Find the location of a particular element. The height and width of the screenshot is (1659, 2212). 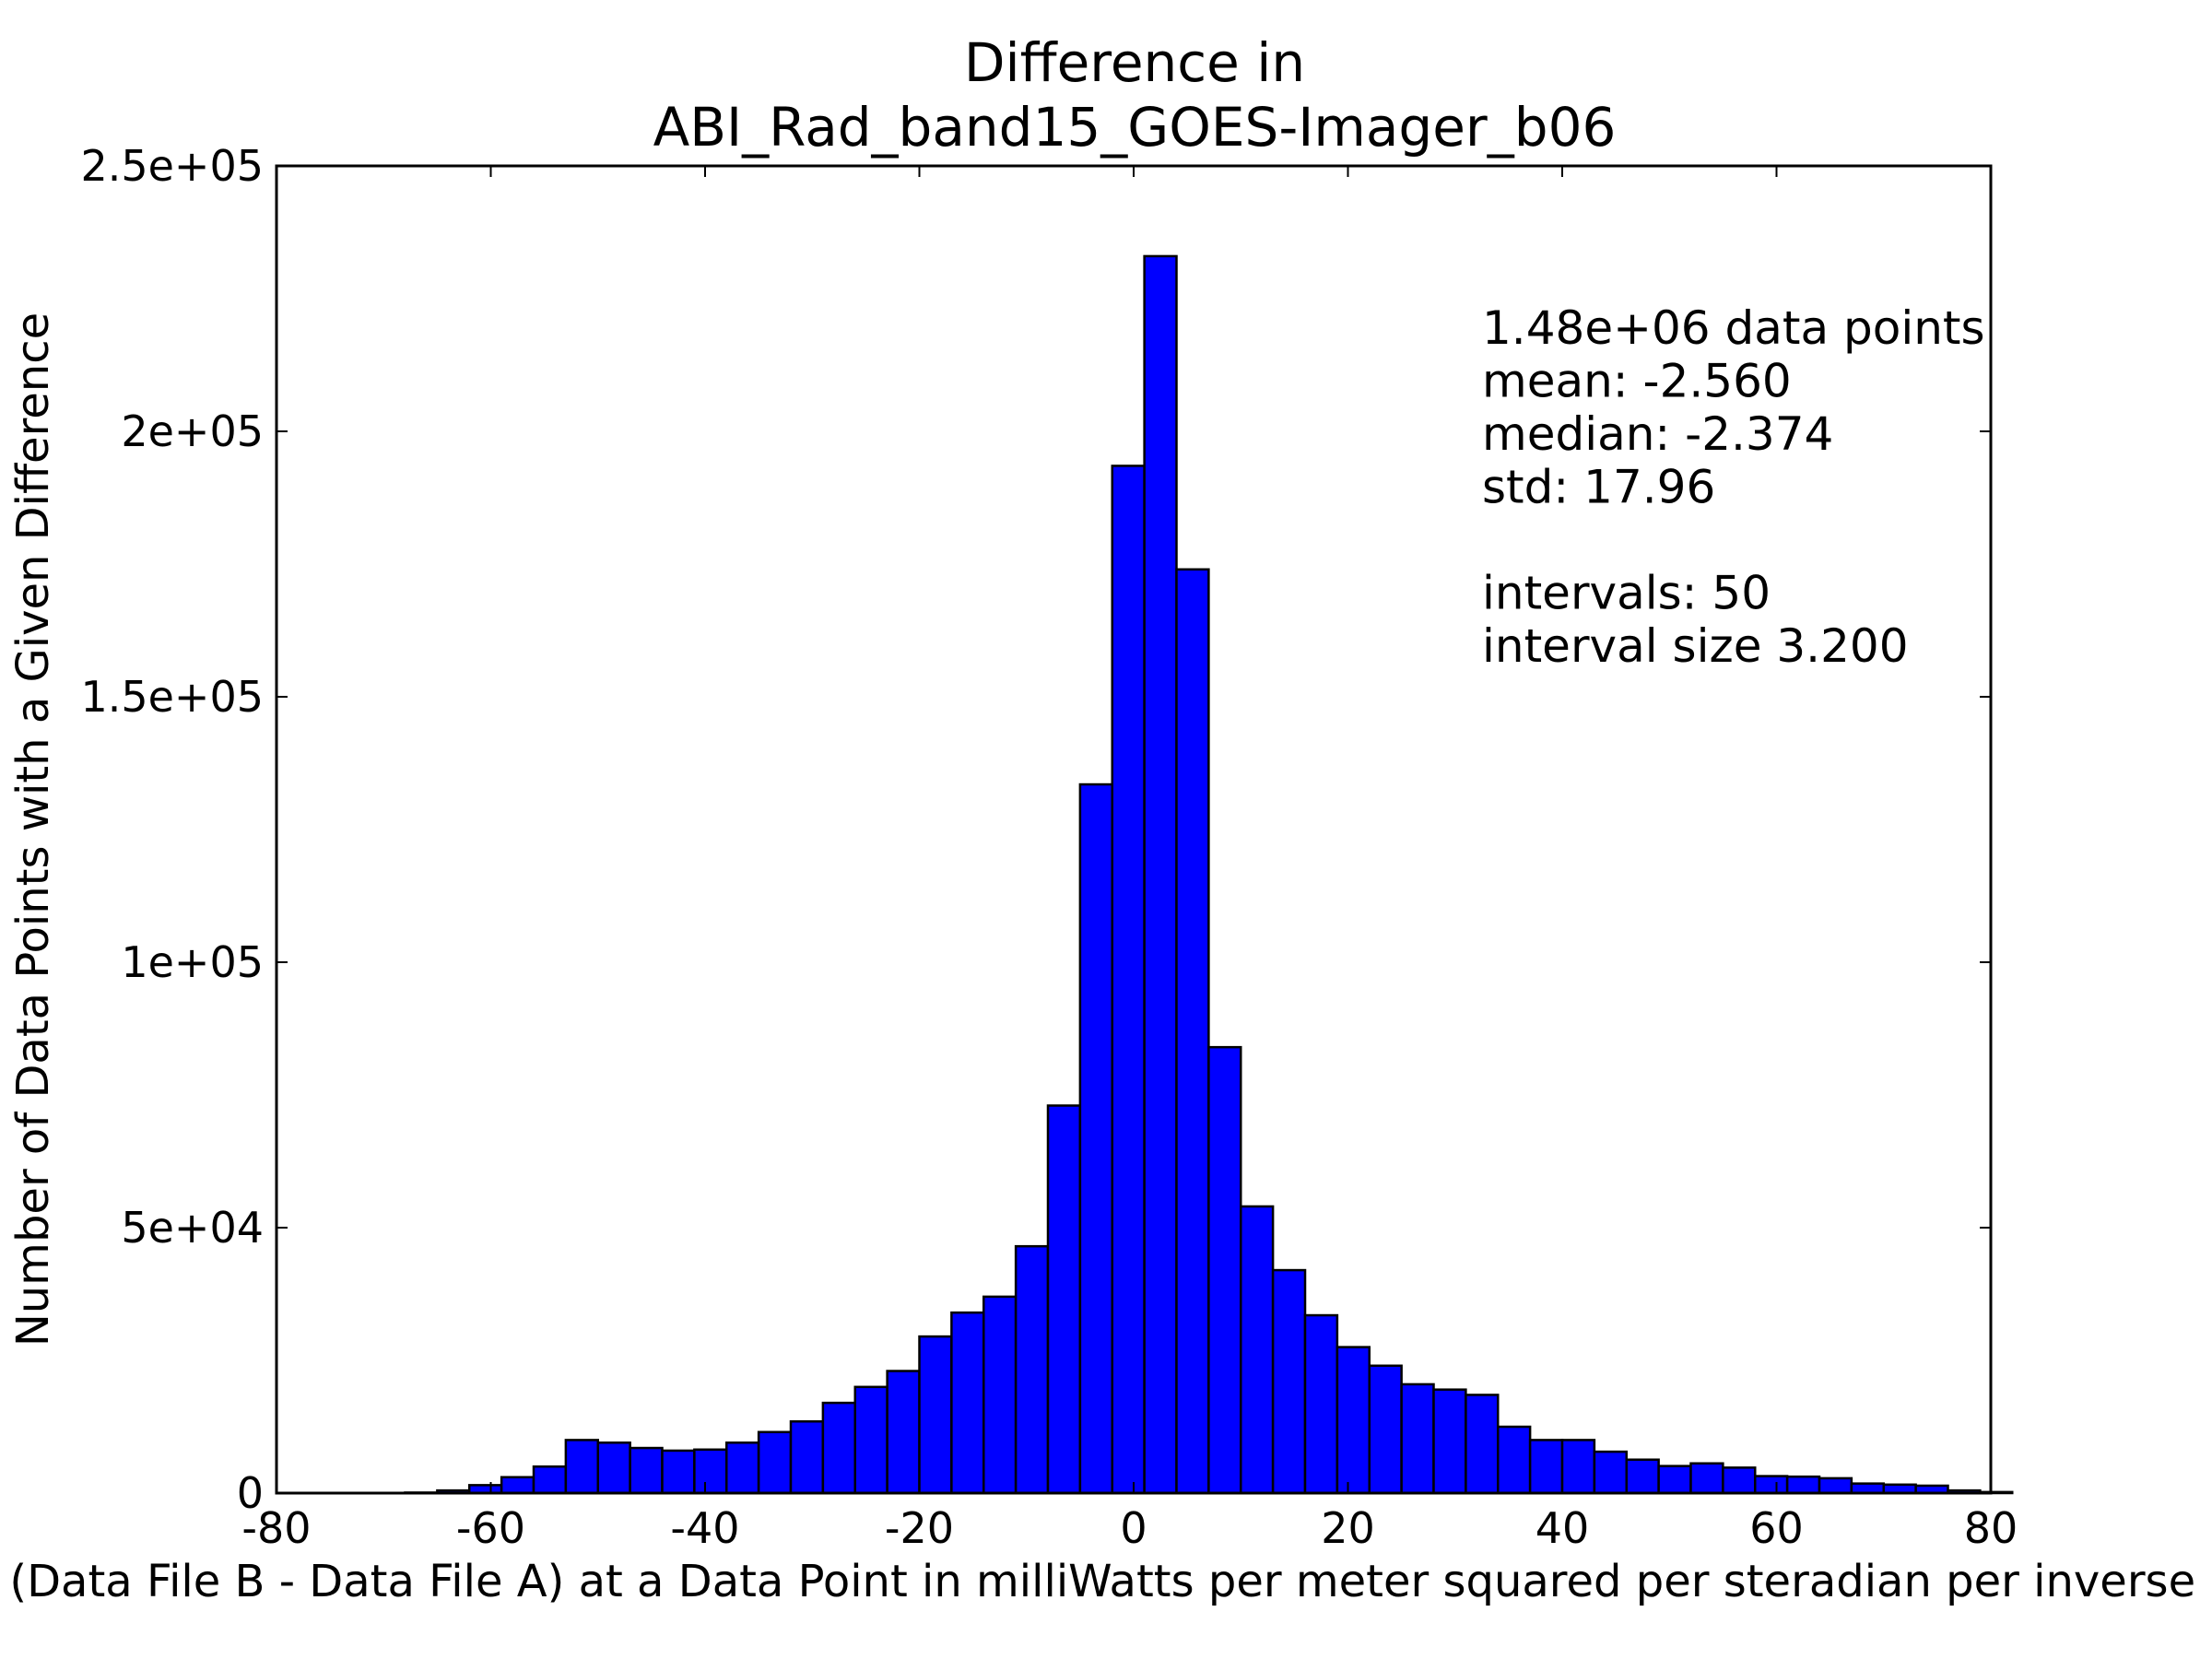

y-tick-label: 2e+05 is located at coordinates (192, 431).